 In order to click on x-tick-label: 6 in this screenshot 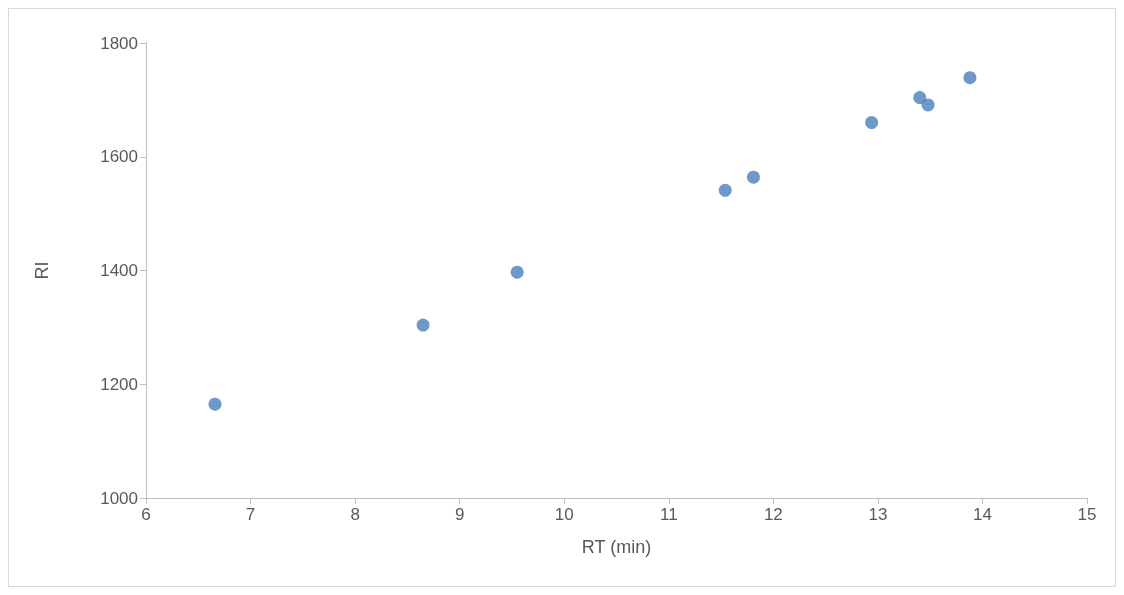, I will do `click(146, 514)`.